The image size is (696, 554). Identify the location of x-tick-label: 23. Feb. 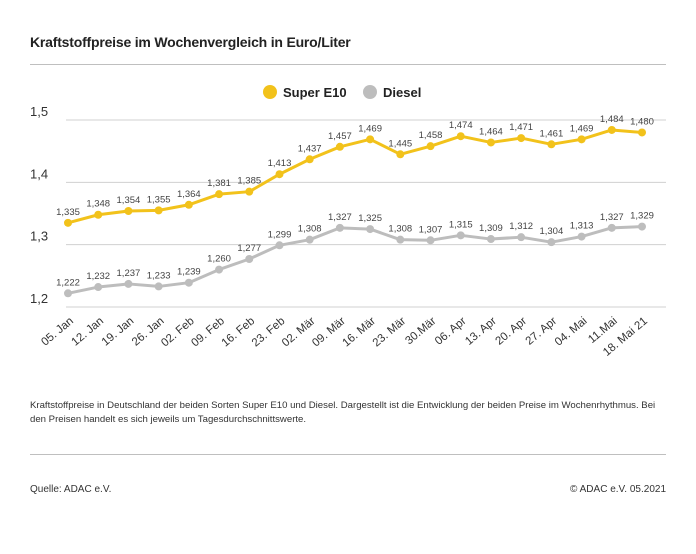
(269, 332).